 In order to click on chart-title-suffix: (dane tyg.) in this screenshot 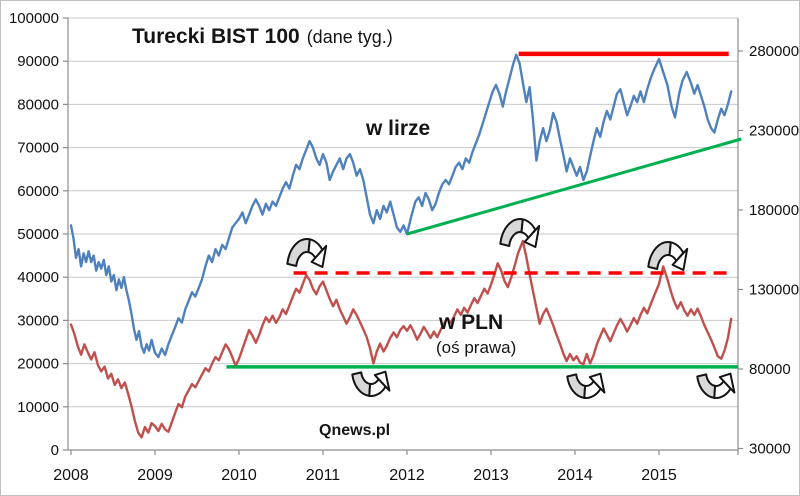, I will do `click(349, 37)`.